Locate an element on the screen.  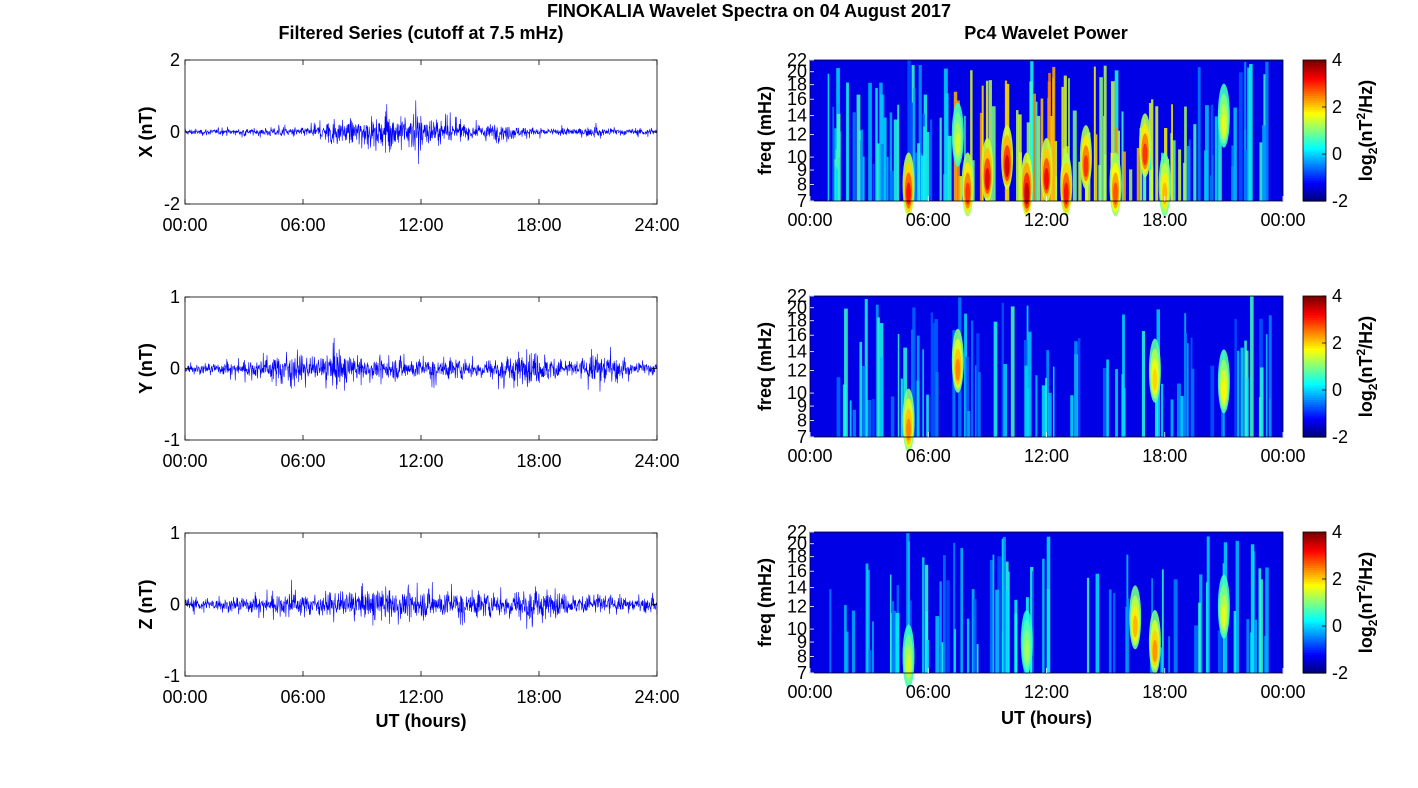
x-tick-label: 06:00 is located at coordinates (928, 456).